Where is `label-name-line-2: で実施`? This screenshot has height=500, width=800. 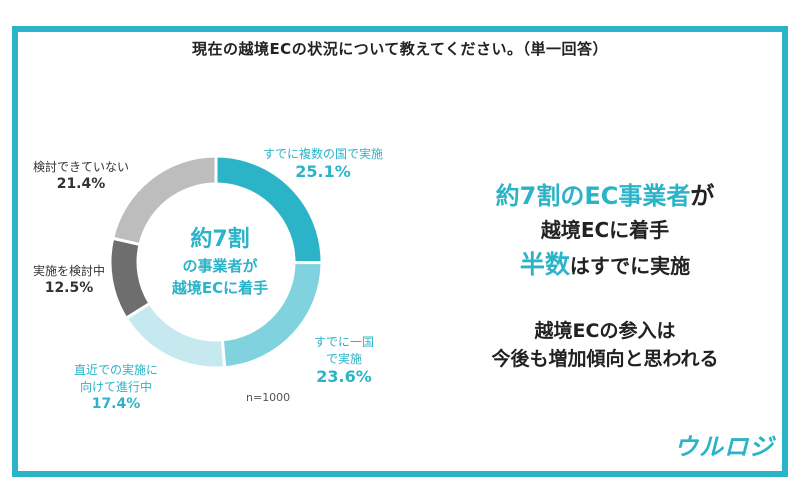 label-name-line-2: で実施 is located at coordinates (343, 359).